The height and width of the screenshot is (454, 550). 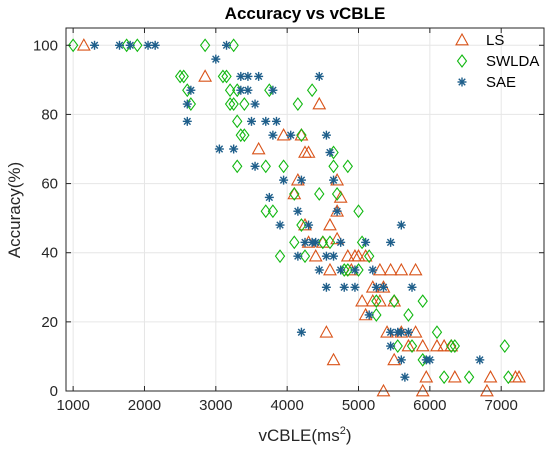 I want to click on legend: LS SWLDA SAE, so click(x=497, y=61).